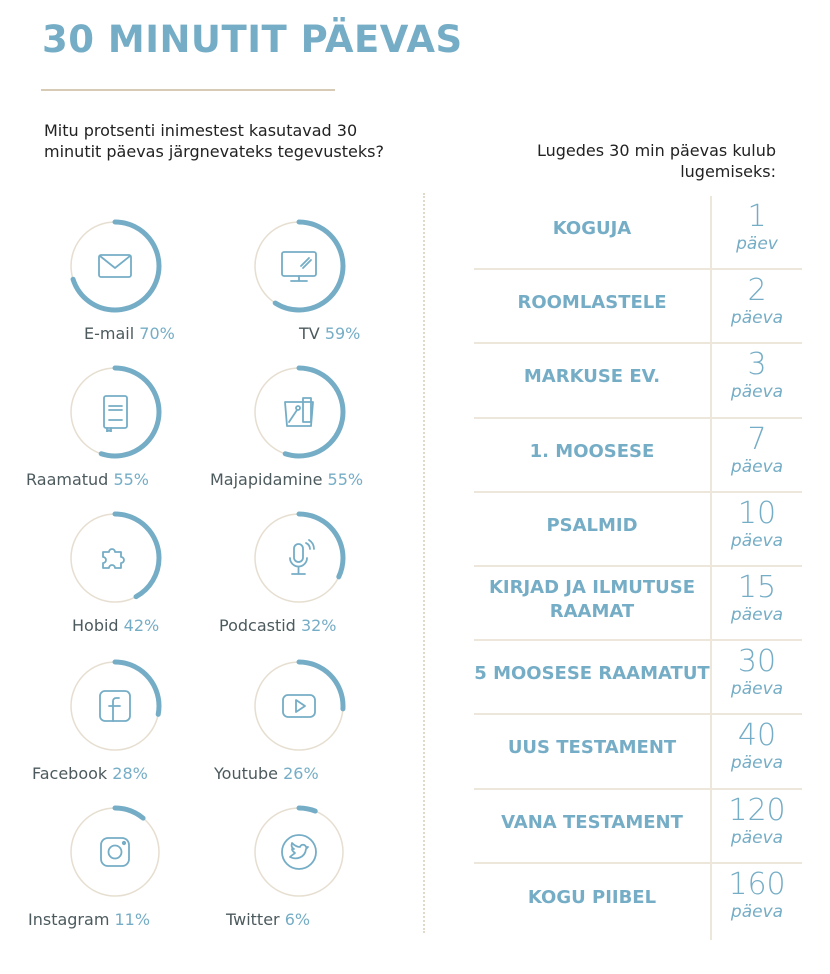  What do you see at coordinates (757, 449) in the screenshot?
I see `reading-duration: 7 päeva` at bounding box center [757, 449].